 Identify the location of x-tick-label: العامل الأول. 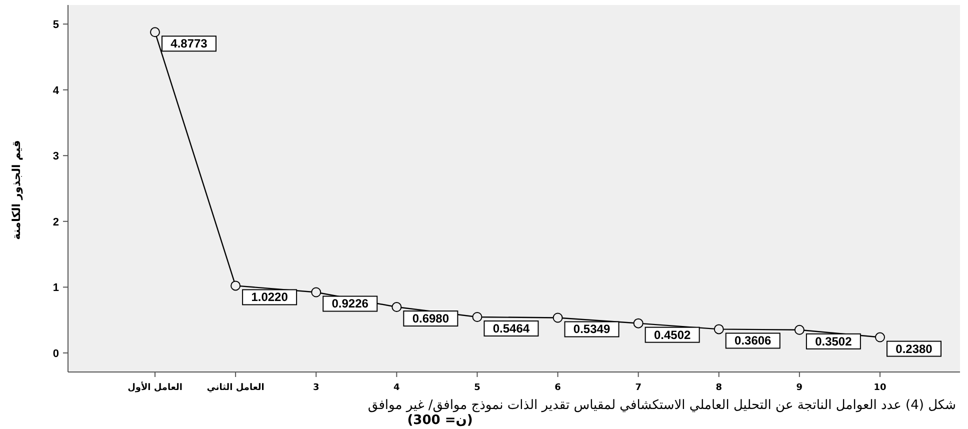
(155, 387).